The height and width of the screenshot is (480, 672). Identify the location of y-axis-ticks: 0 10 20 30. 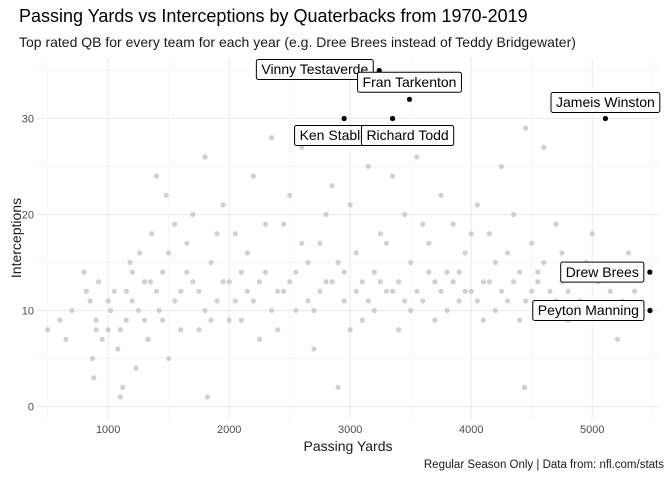
(28, 263).